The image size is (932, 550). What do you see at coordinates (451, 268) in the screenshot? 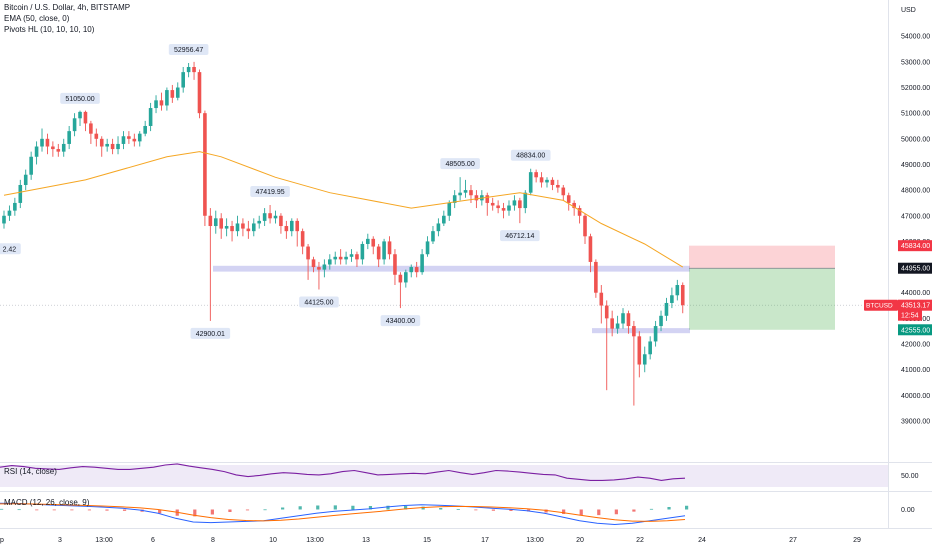
I see `pivot-zone` at bounding box center [451, 268].